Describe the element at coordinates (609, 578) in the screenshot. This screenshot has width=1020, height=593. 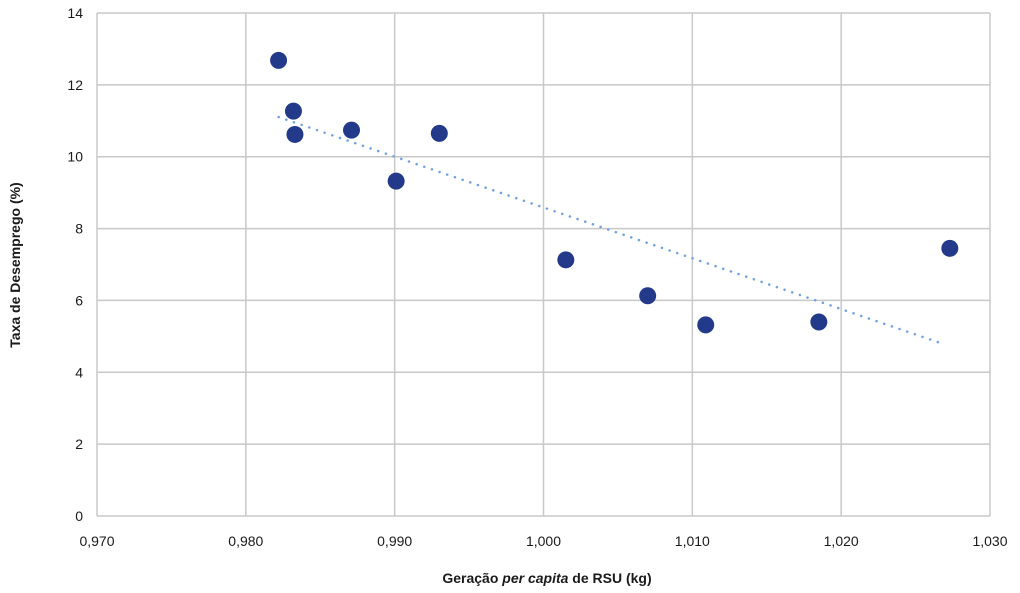
I see `x-axis-title-part: de RSU (kg)` at that location.